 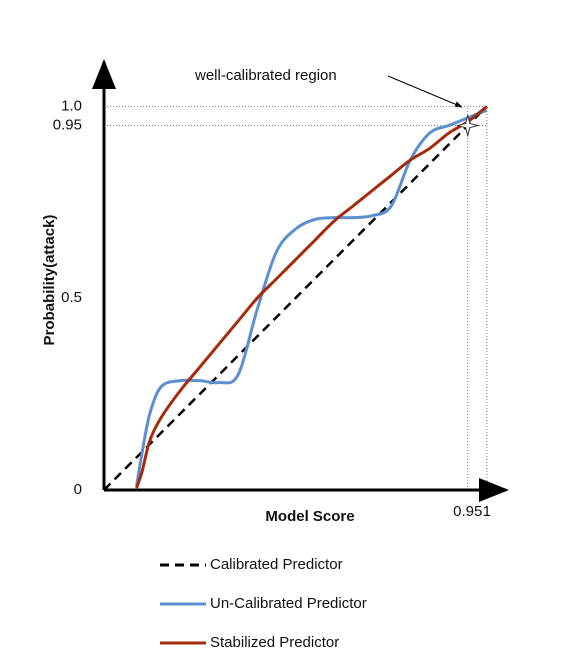 What do you see at coordinates (309, 516) in the screenshot?
I see `x-axis-label: Model Score` at bounding box center [309, 516].